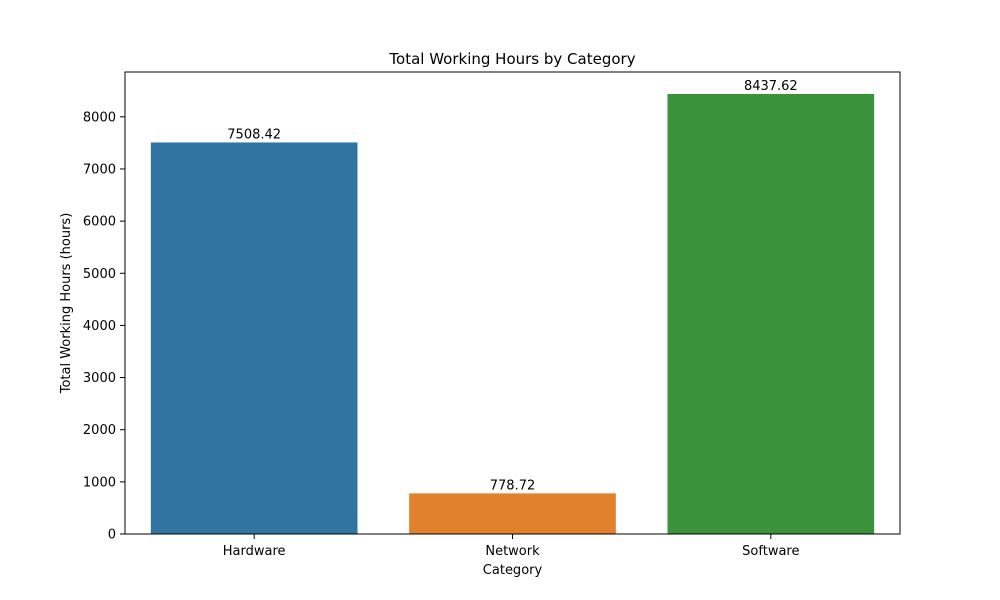  I want to click on y-tick-label-7000: 7000, so click(99, 169).